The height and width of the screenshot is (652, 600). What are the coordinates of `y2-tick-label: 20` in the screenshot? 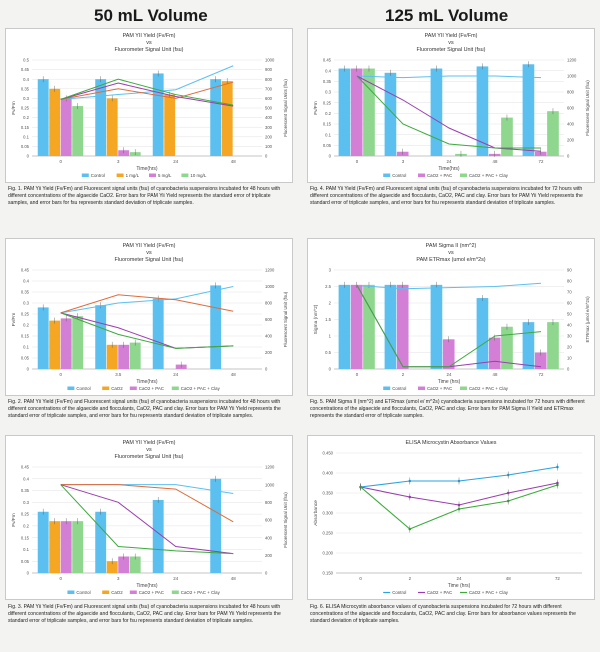 It's located at (569, 347).